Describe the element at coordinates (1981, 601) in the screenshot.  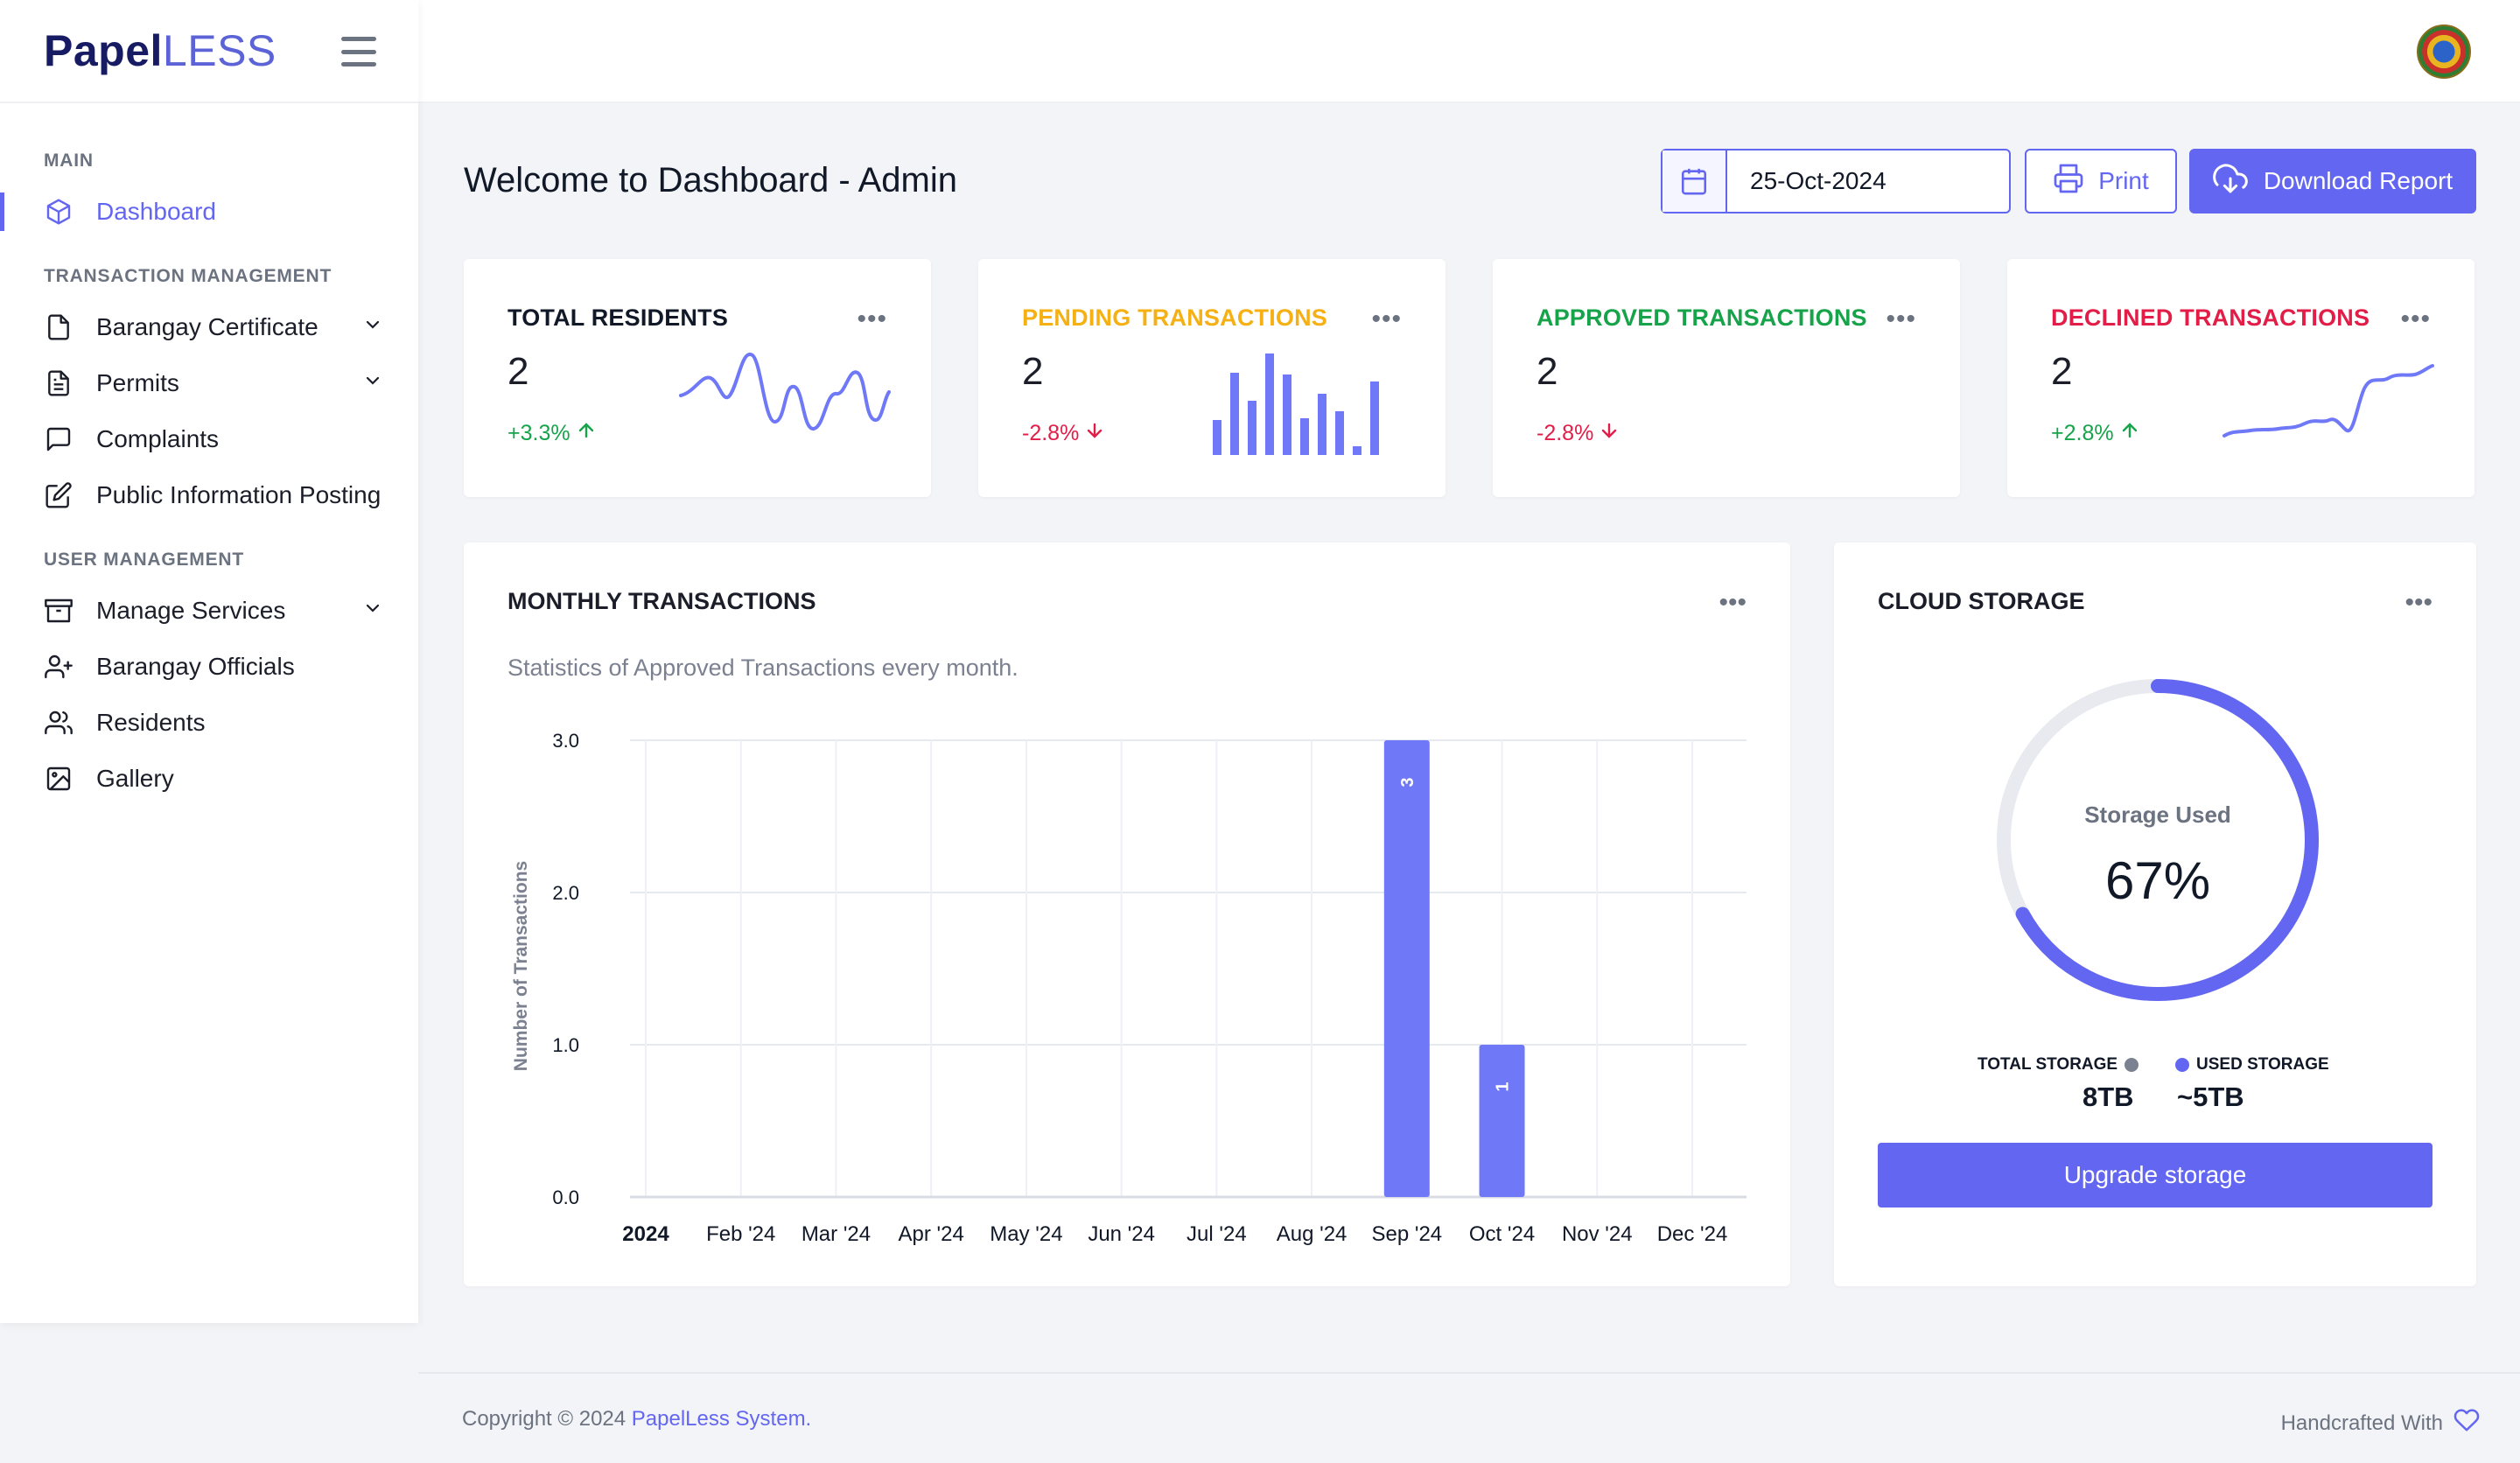
I see `card-title: CLOUD STORAGE` at that location.